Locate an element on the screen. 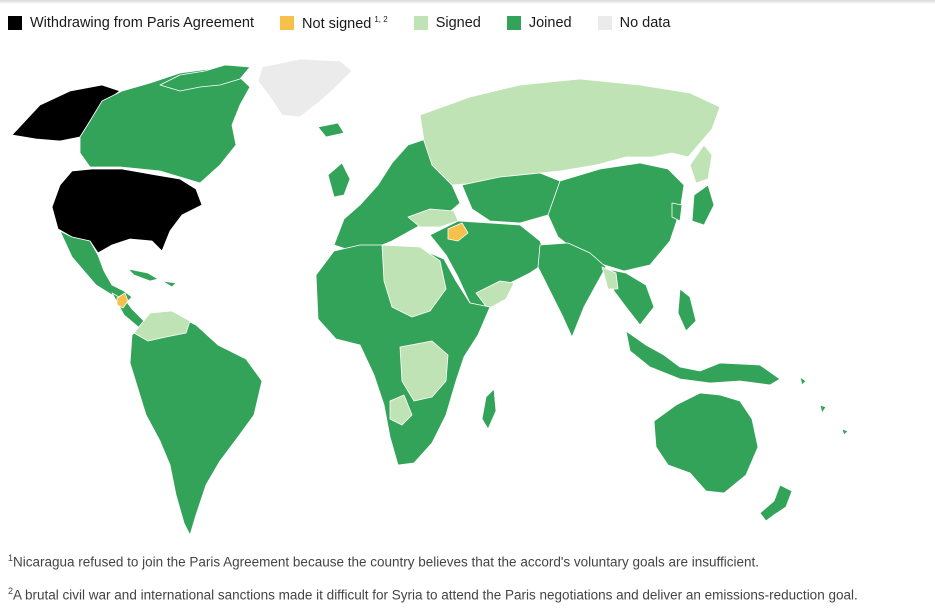 This screenshot has width=935, height=609. region-australia is located at coordinates (706, 443).